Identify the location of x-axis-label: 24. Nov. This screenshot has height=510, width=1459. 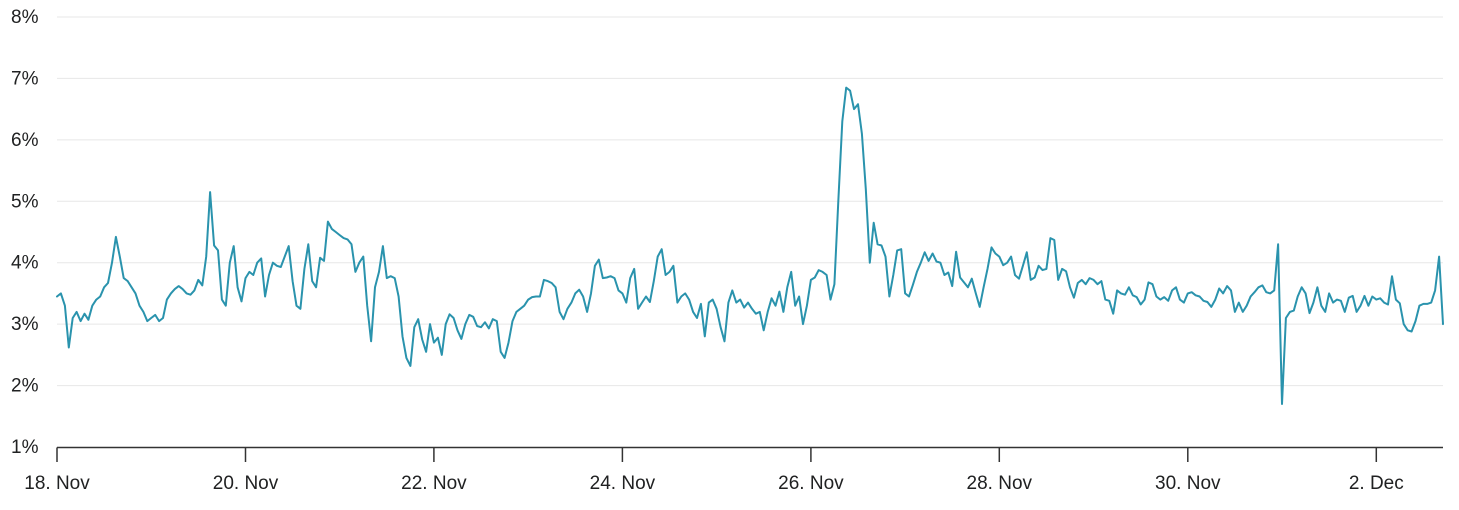
(623, 483).